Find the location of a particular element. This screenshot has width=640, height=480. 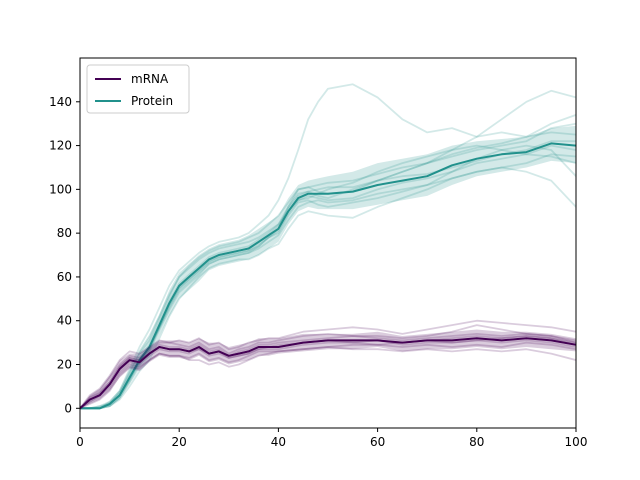

x-tick-label: 60 is located at coordinates (377, 442).